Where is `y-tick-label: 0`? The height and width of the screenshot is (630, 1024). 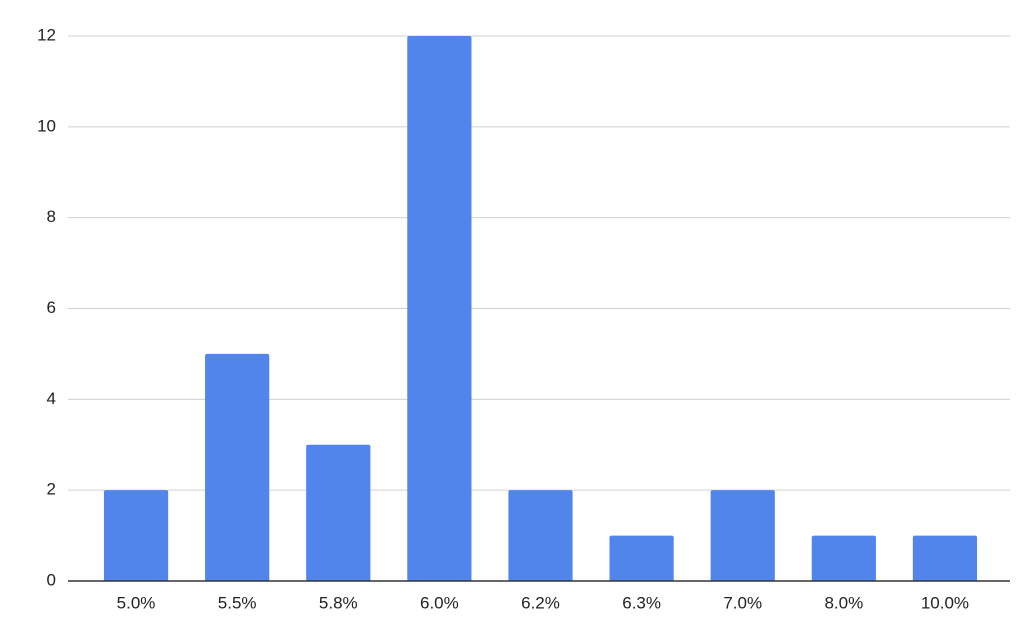
y-tick-label: 0 is located at coordinates (51, 579).